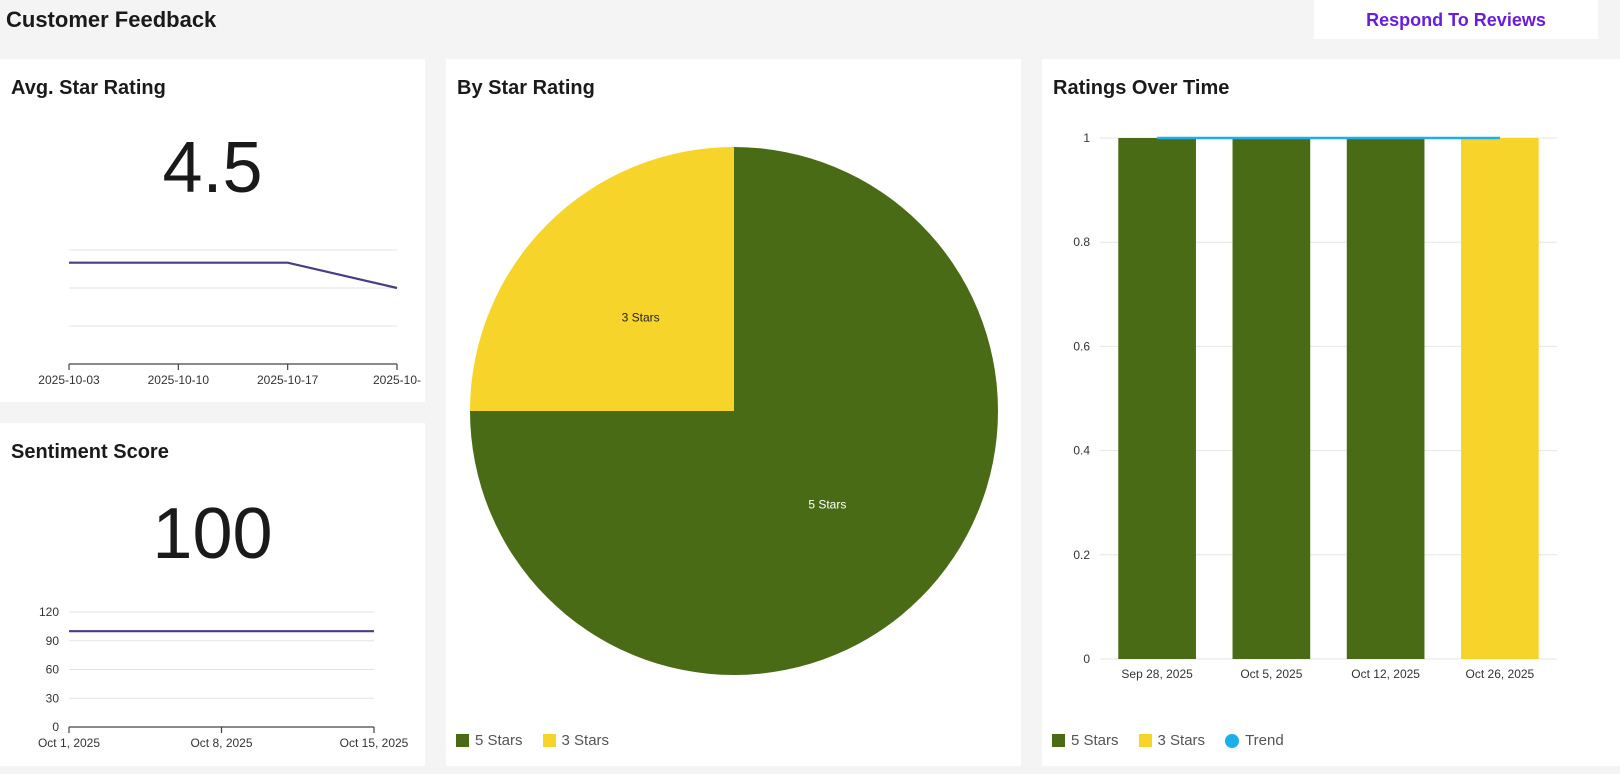 This screenshot has height=774, width=1620. I want to click on bar-legend: 5 Stars 3 Stars Trend, so click(1168, 740).